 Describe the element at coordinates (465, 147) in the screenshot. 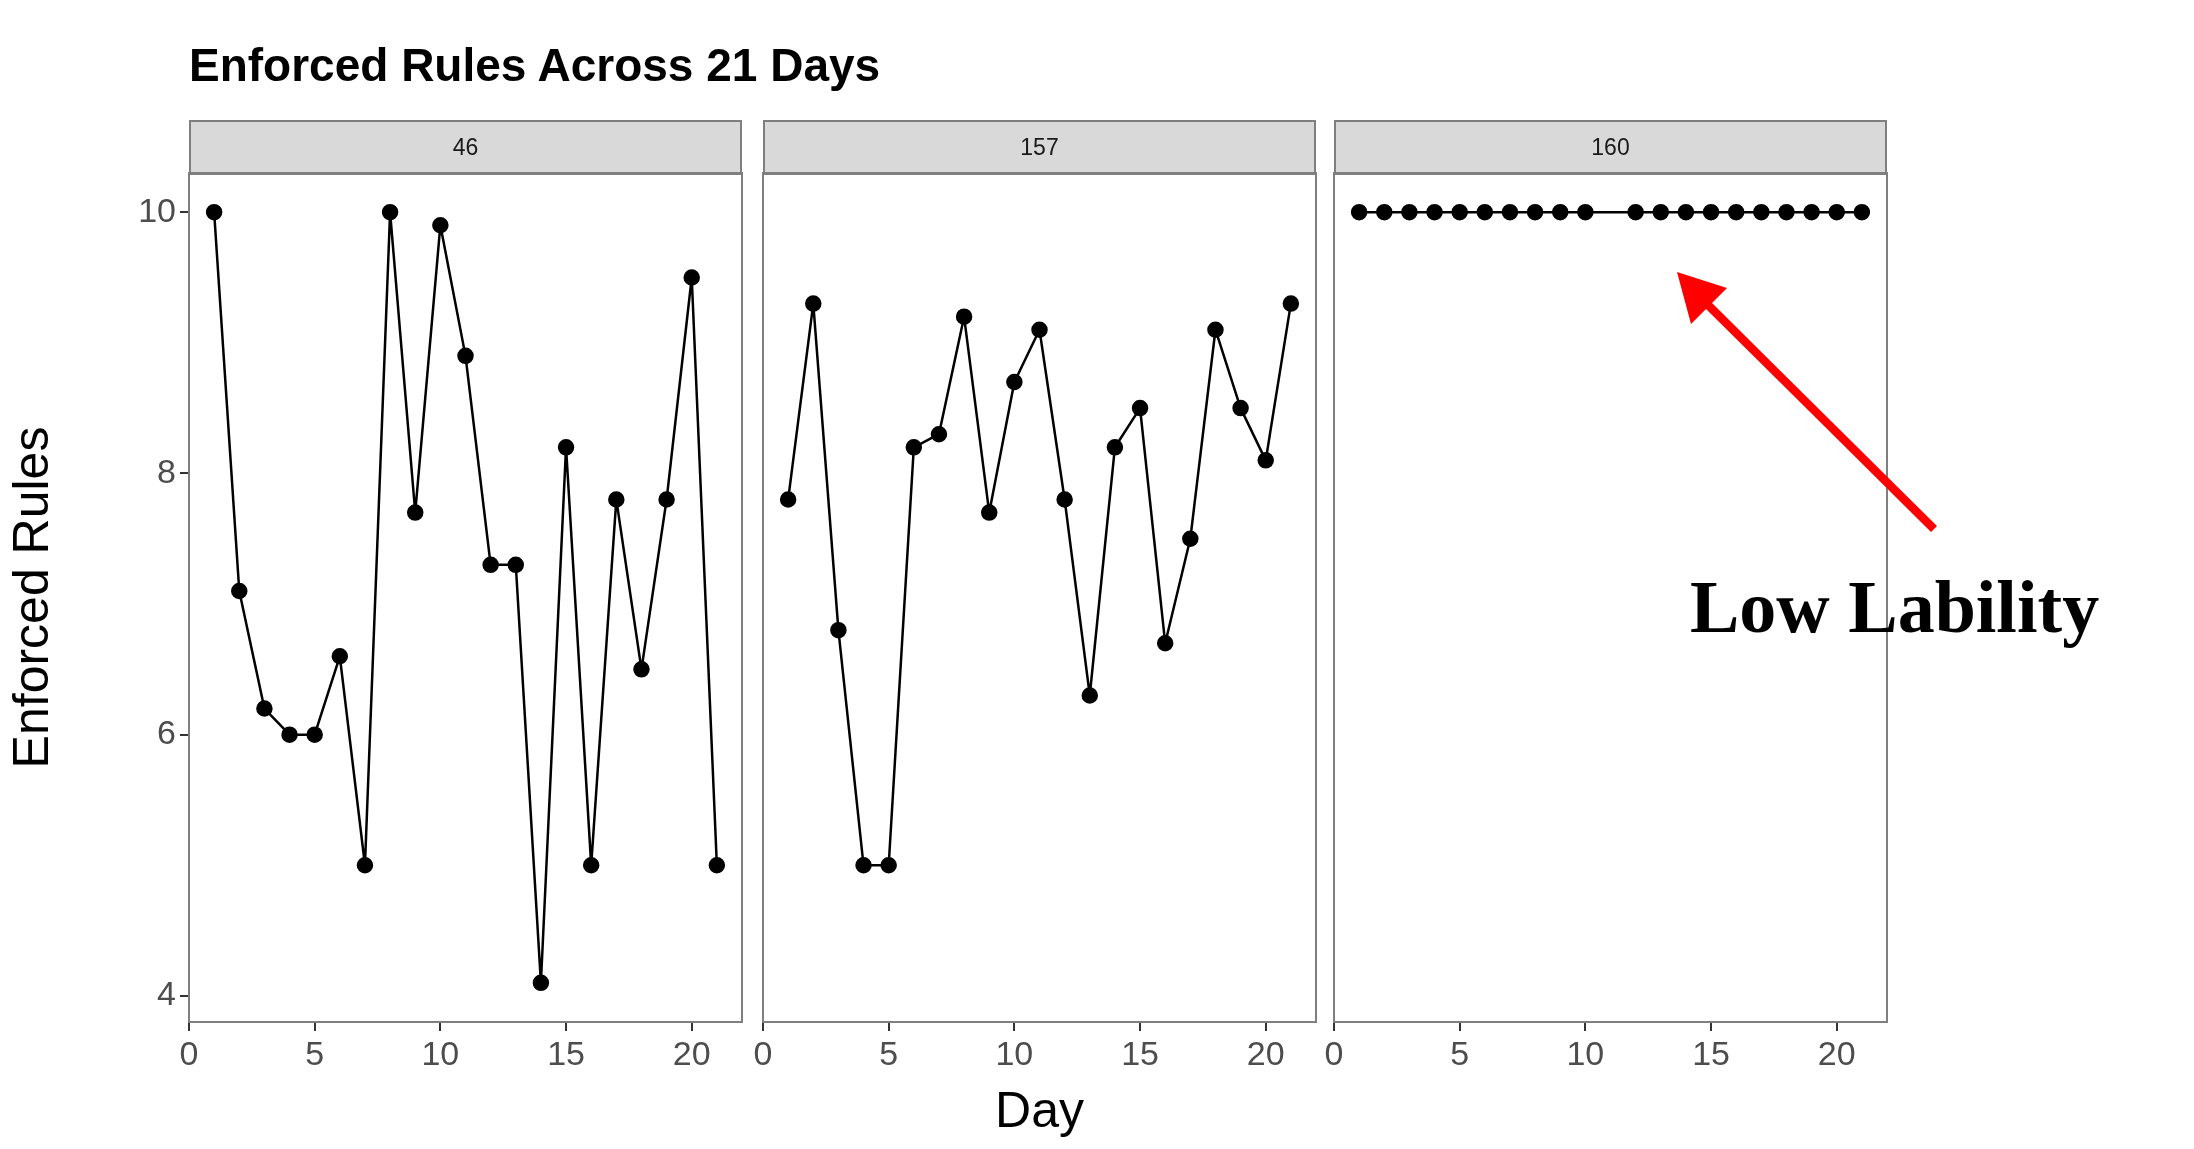

I see `facet-strip: 46` at that location.